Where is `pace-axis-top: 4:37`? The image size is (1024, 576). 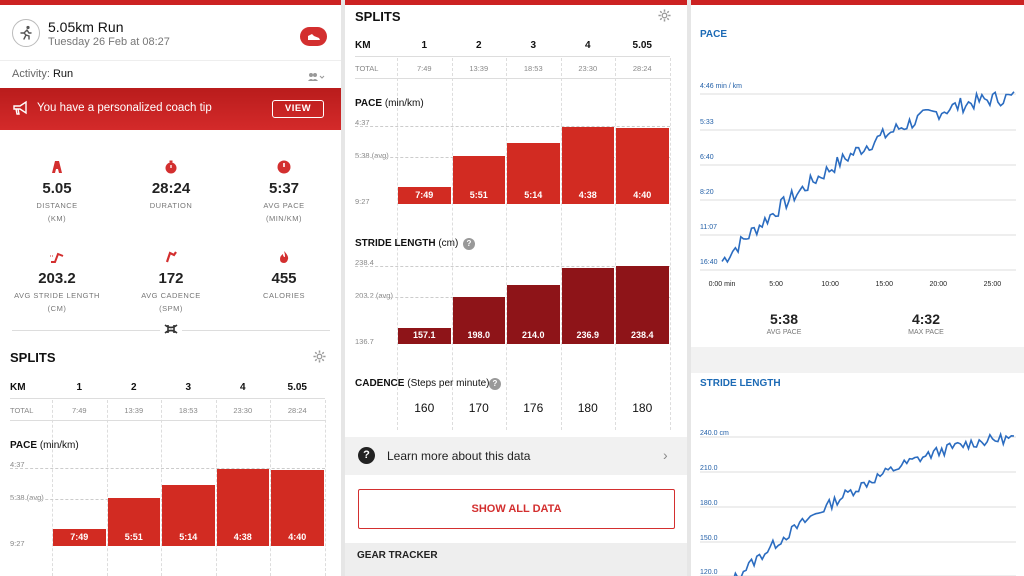
pace-axis-top: 4:37 is located at coordinates (17, 464).